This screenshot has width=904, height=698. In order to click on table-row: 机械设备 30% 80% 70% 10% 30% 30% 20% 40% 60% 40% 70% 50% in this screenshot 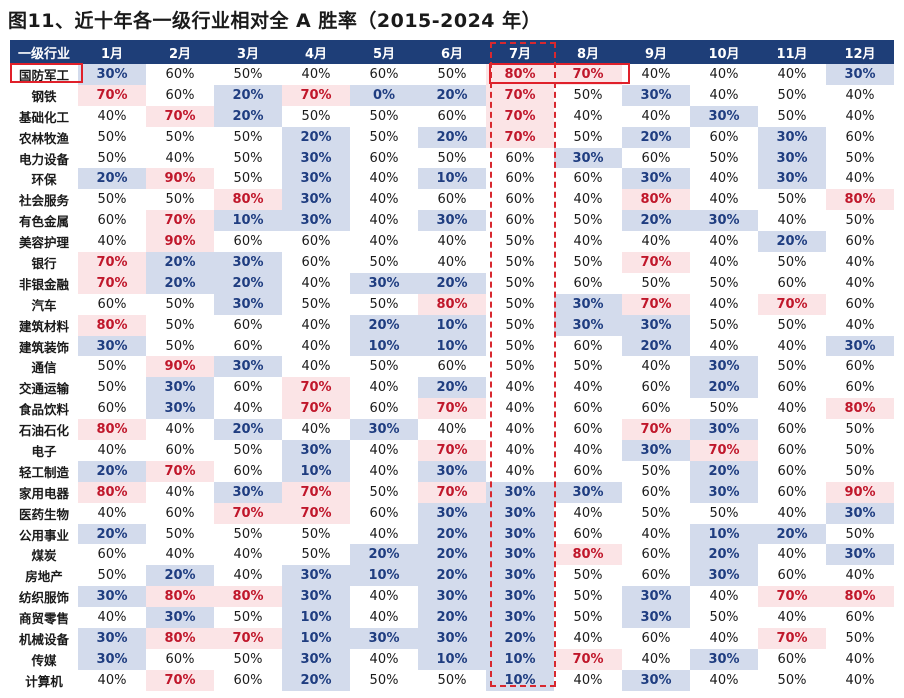, I will do `click(452, 638)`.